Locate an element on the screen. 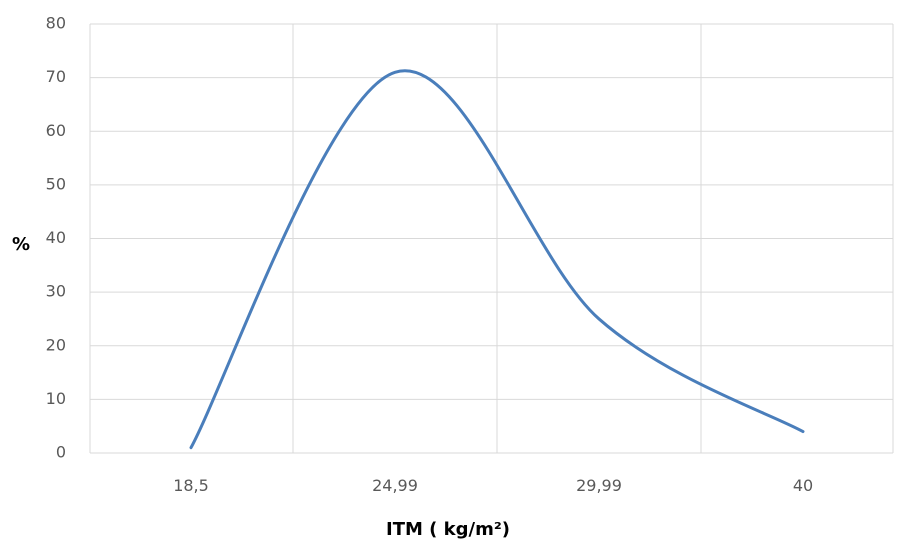 Image resolution: width=897 pixels, height=547 pixels. y-tick-label: 30 is located at coordinates (56, 291).